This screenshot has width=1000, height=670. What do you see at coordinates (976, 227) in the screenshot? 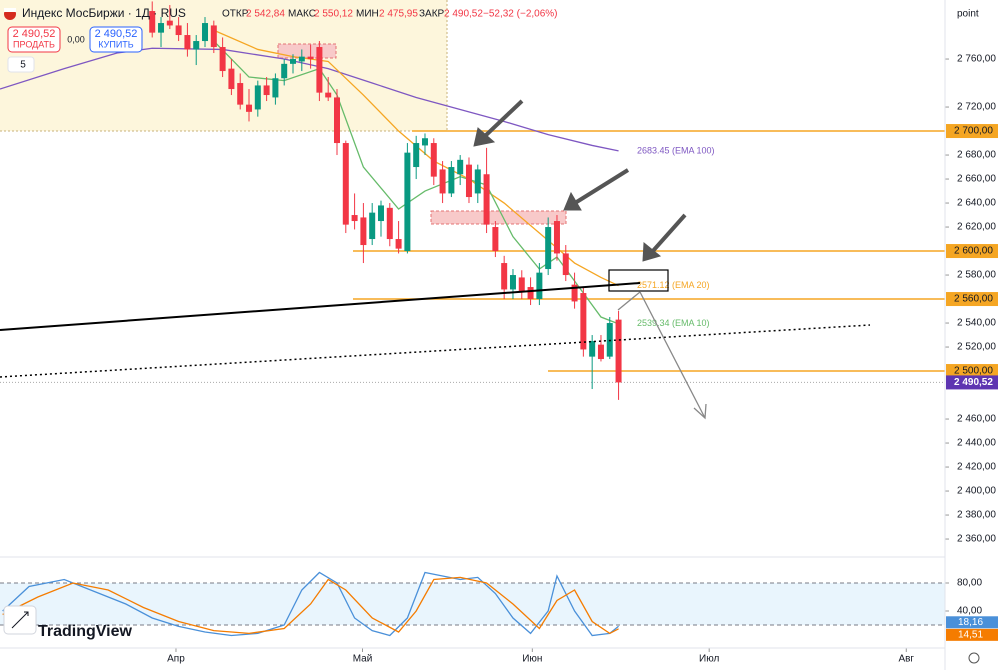
I see `y-tick-label: 2 620,00` at bounding box center [976, 227].